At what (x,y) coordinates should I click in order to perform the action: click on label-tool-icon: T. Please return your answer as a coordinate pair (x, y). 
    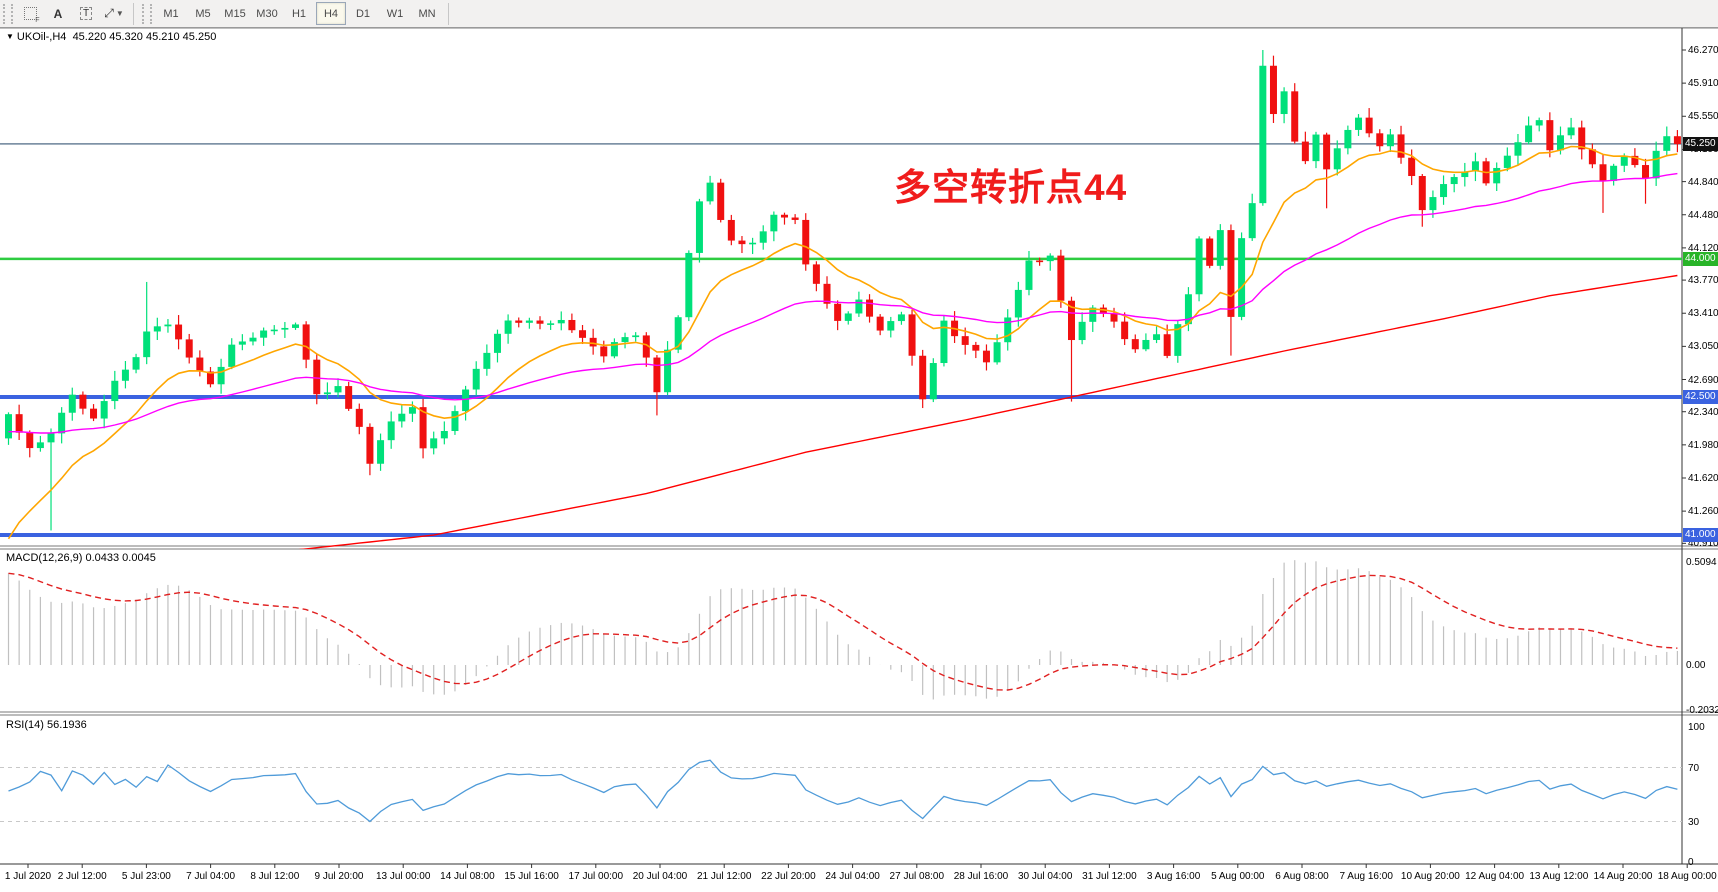
    Looking at the image, I should click on (86, 14).